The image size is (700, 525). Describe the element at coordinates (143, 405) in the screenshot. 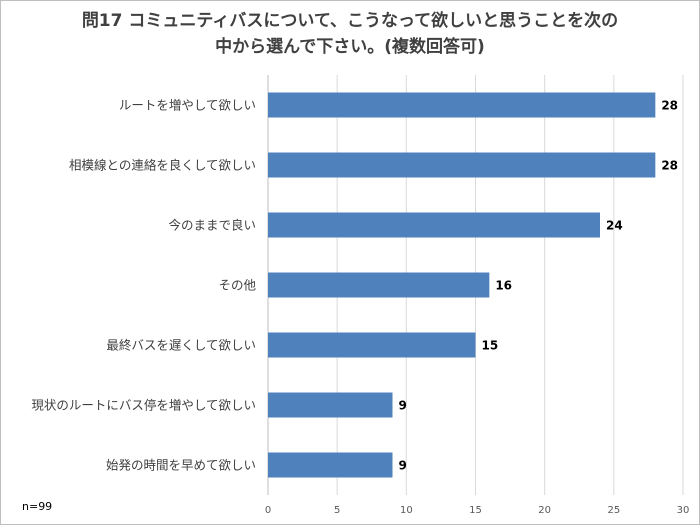

I see `category-label: 現状のルートにバス停を増やして欲しい` at that location.